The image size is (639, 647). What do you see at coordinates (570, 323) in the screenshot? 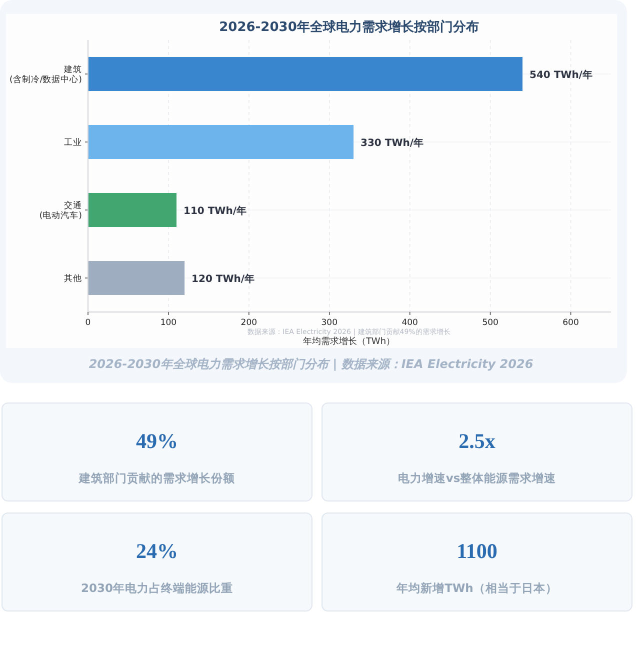
I see `x-tick-label: 600` at bounding box center [570, 323].